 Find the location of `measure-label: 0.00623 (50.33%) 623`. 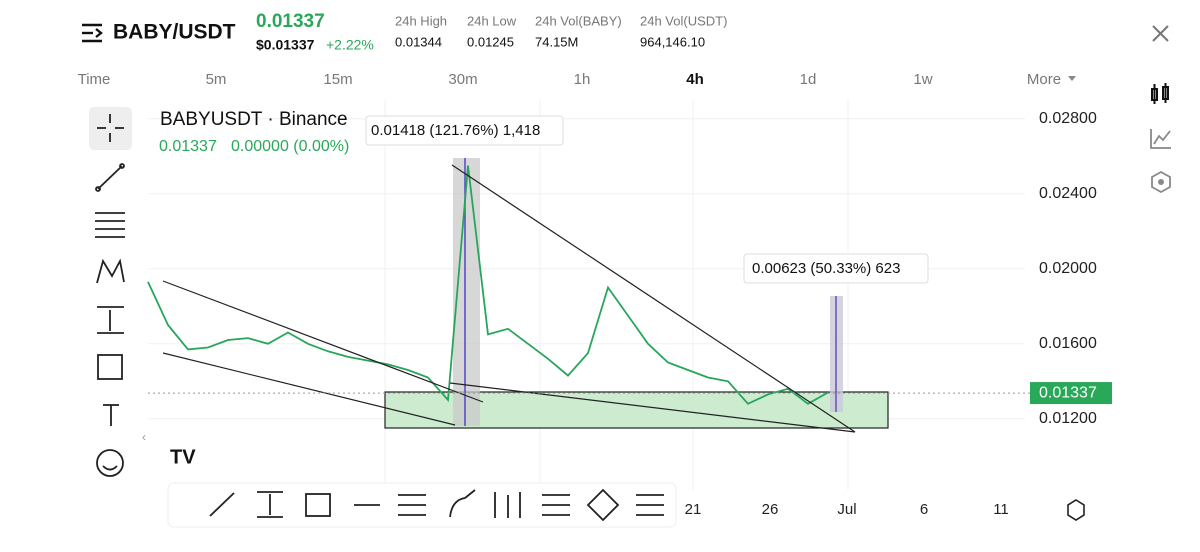

measure-label: 0.00623 (50.33%) 623 is located at coordinates (826, 268).